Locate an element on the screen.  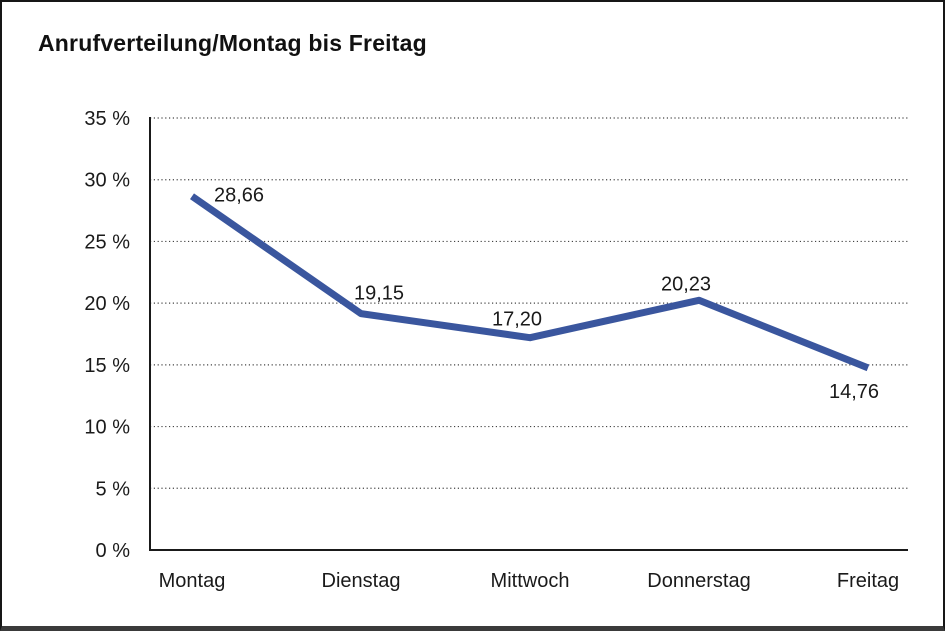
x-category-label: Donnerstag is located at coordinates (698, 581).